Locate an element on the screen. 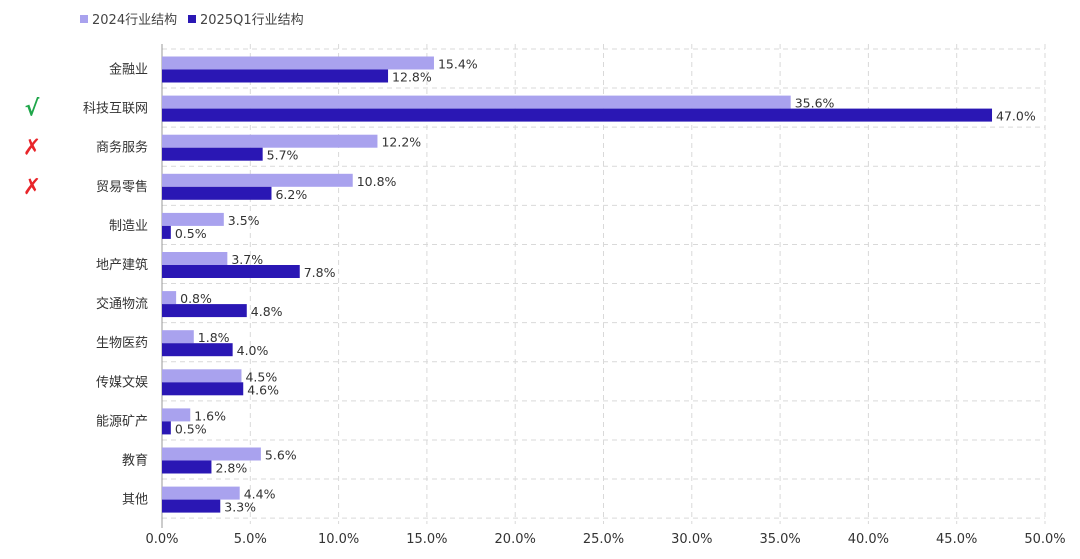 The height and width of the screenshot is (559, 1080). x-tick-label: 25.0% is located at coordinates (603, 539).